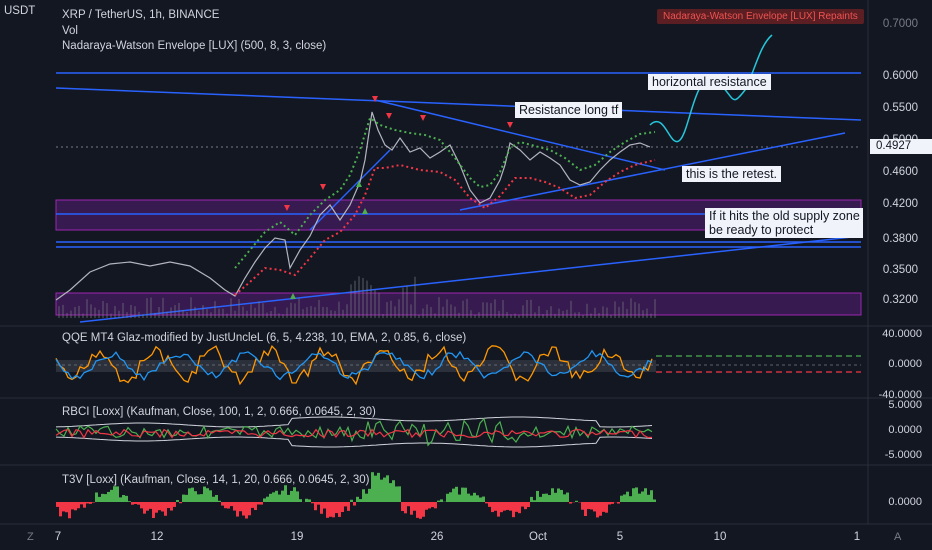 This screenshot has width=932, height=550. Describe the element at coordinates (905, 502) in the screenshot. I see `t3v-axis-label: 0.0000` at that location.